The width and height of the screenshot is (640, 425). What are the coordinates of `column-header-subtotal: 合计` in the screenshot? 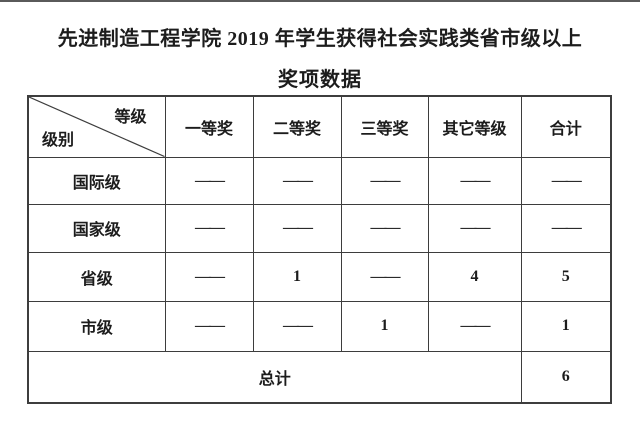 It's located at (566, 126).